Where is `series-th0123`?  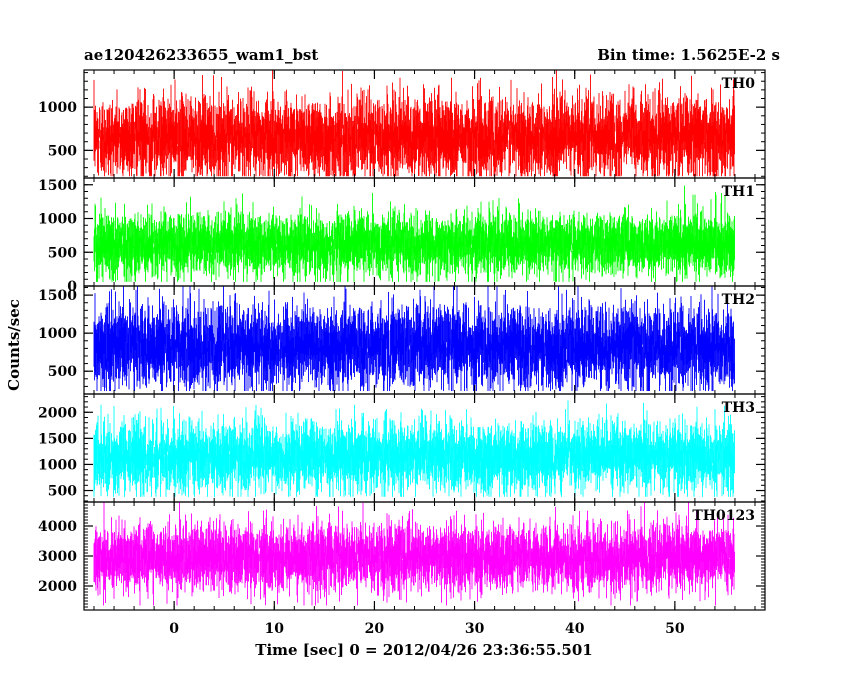
series-th0123 is located at coordinates (414, 554).